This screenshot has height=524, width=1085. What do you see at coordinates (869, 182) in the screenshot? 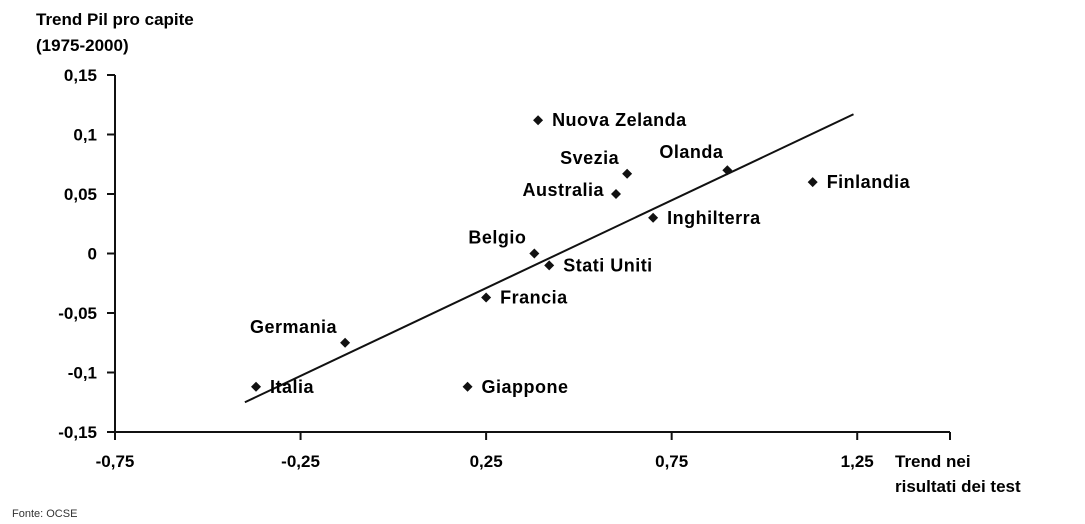
I see `point-label: Finlandia` at bounding box center [869, 182].